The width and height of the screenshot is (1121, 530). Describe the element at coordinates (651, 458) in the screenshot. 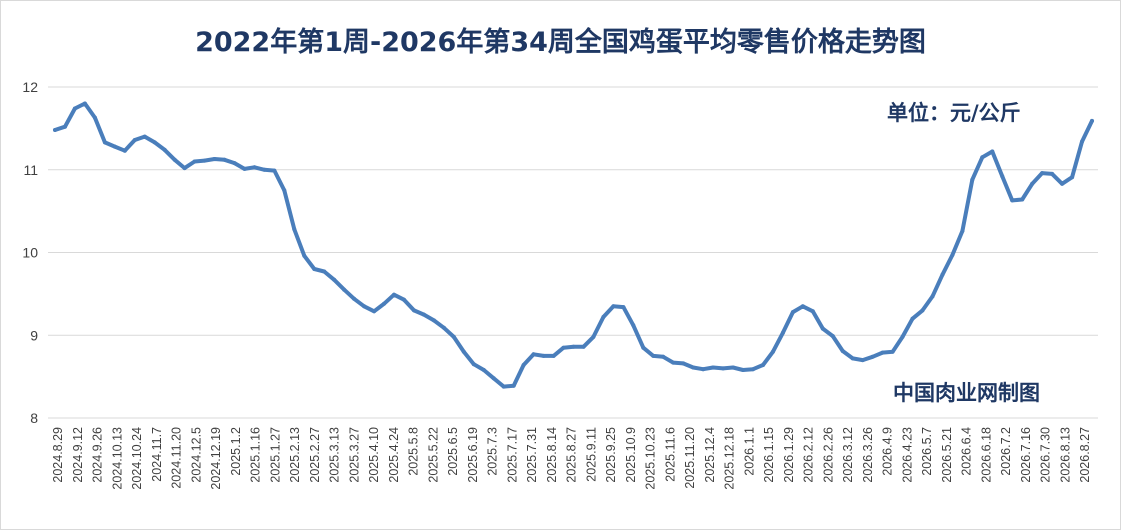

I see `x-tick-label: 2025.10.23` at that location.